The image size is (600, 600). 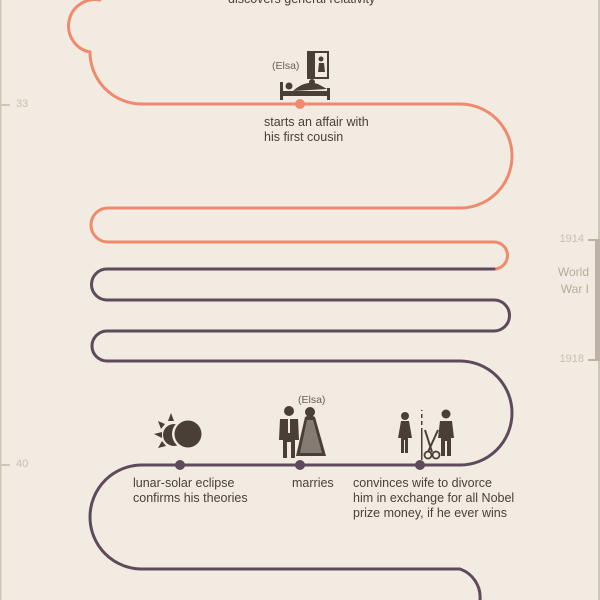 I want to click on war-label-line2: War I, so click(x=574, y=289).